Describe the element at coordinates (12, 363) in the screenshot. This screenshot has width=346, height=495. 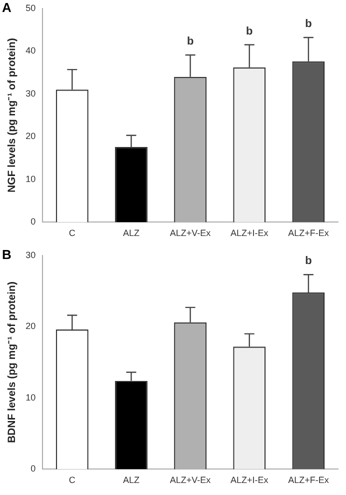
I see `y-axis-title: BDNF levels (pg mg⁻¹ of protein)` at that location.